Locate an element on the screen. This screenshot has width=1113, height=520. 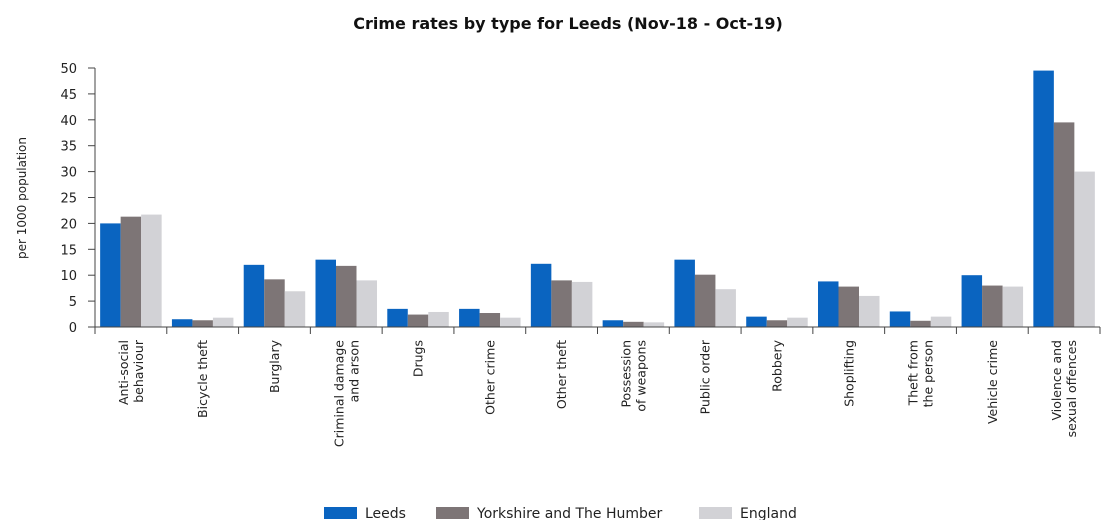
x-category-label: Violence and sexual offences is located at coordinates (1064, 388).